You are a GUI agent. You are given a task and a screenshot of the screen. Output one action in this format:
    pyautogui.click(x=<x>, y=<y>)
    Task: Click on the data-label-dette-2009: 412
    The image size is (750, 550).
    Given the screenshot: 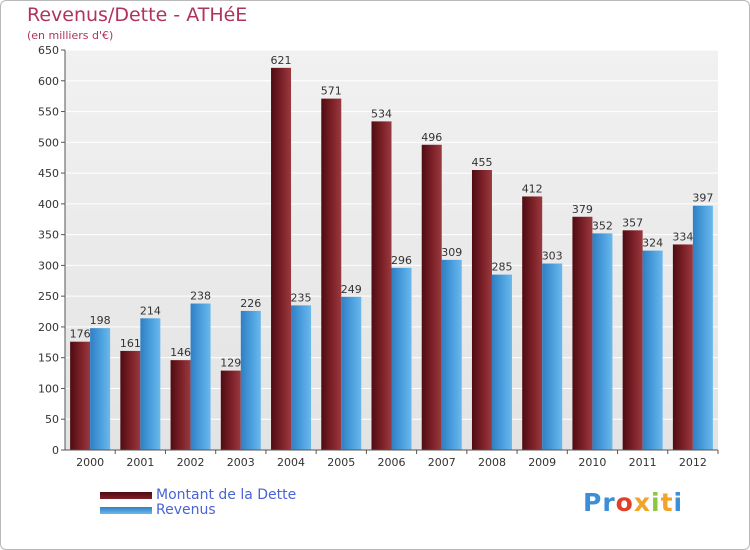 What is the action you would take?
    pyautogui.click(x=532, y=188)
    